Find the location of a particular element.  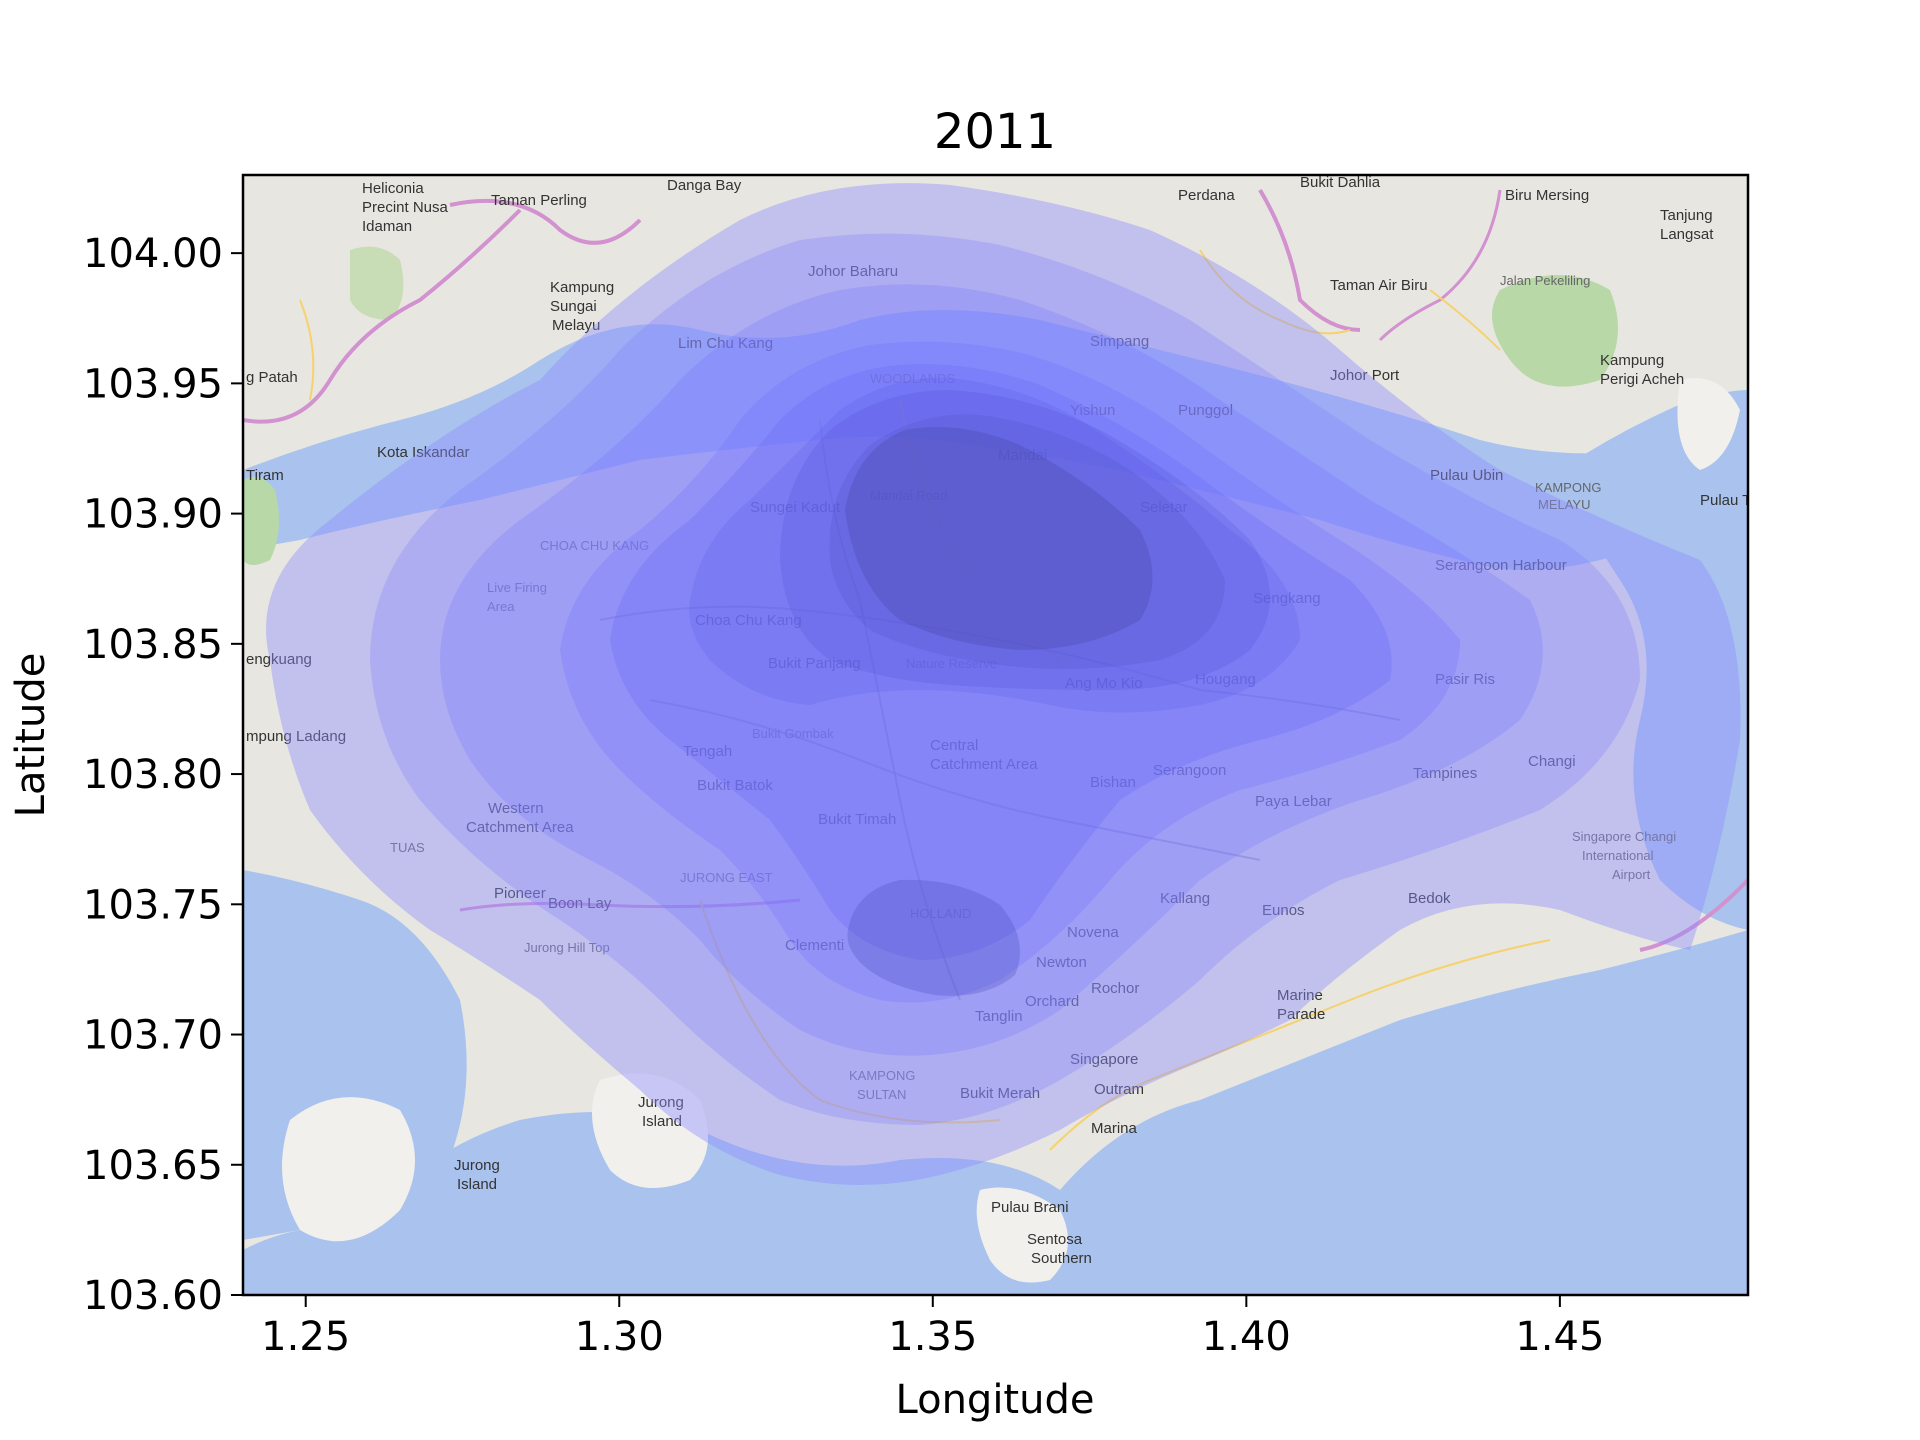

x-tick-label: 1.35 is located at coordinates (932, 1337).